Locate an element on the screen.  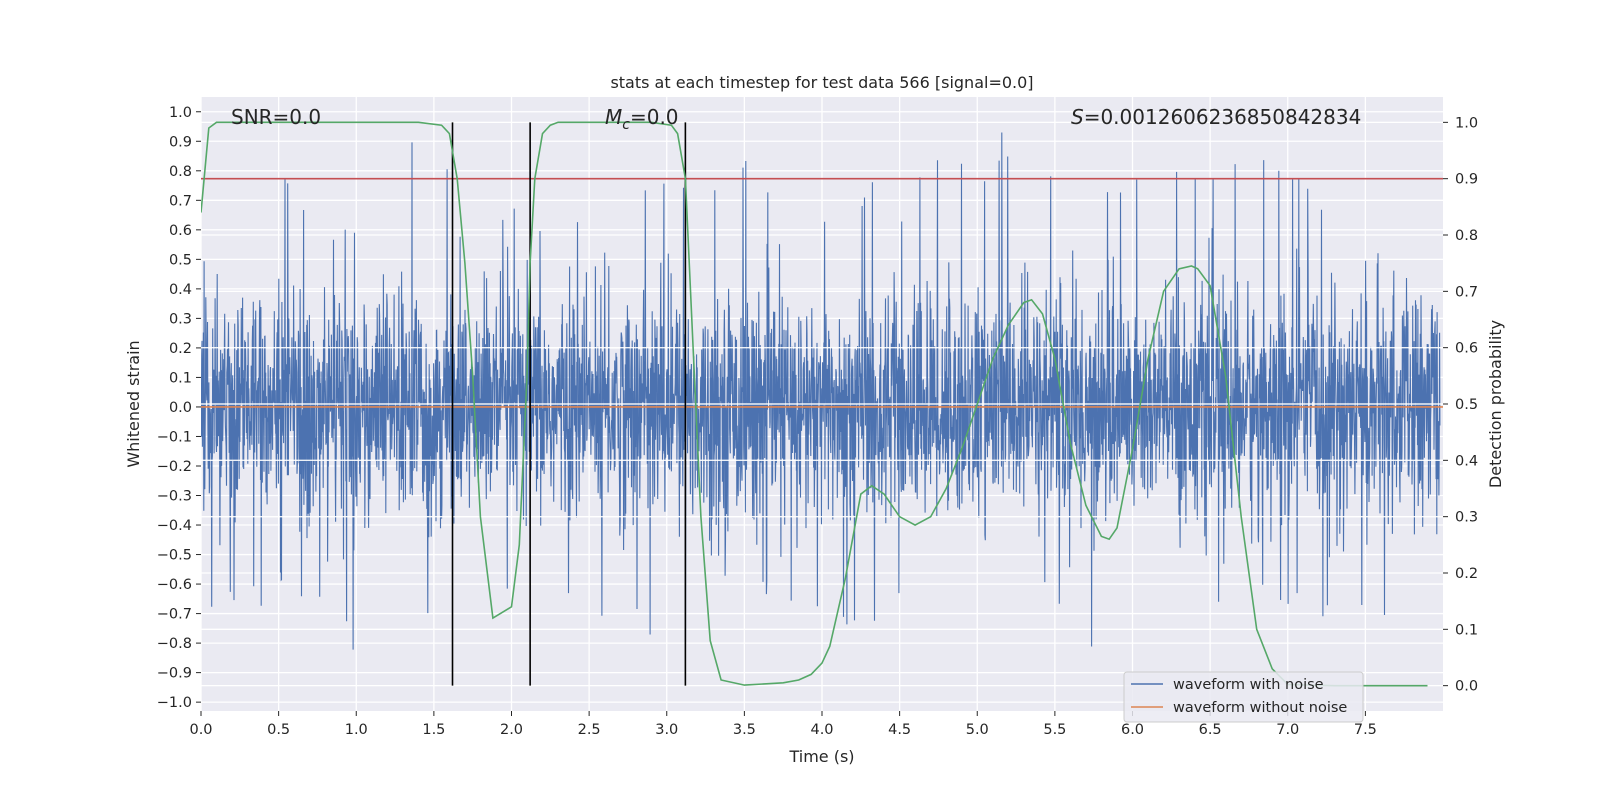
y2-axis: 0.0 0.1 0.2 0.3 0.4 0.5 0.6 0.7 0.8 0.9 1.0 is located at coordinates (1460, 405).